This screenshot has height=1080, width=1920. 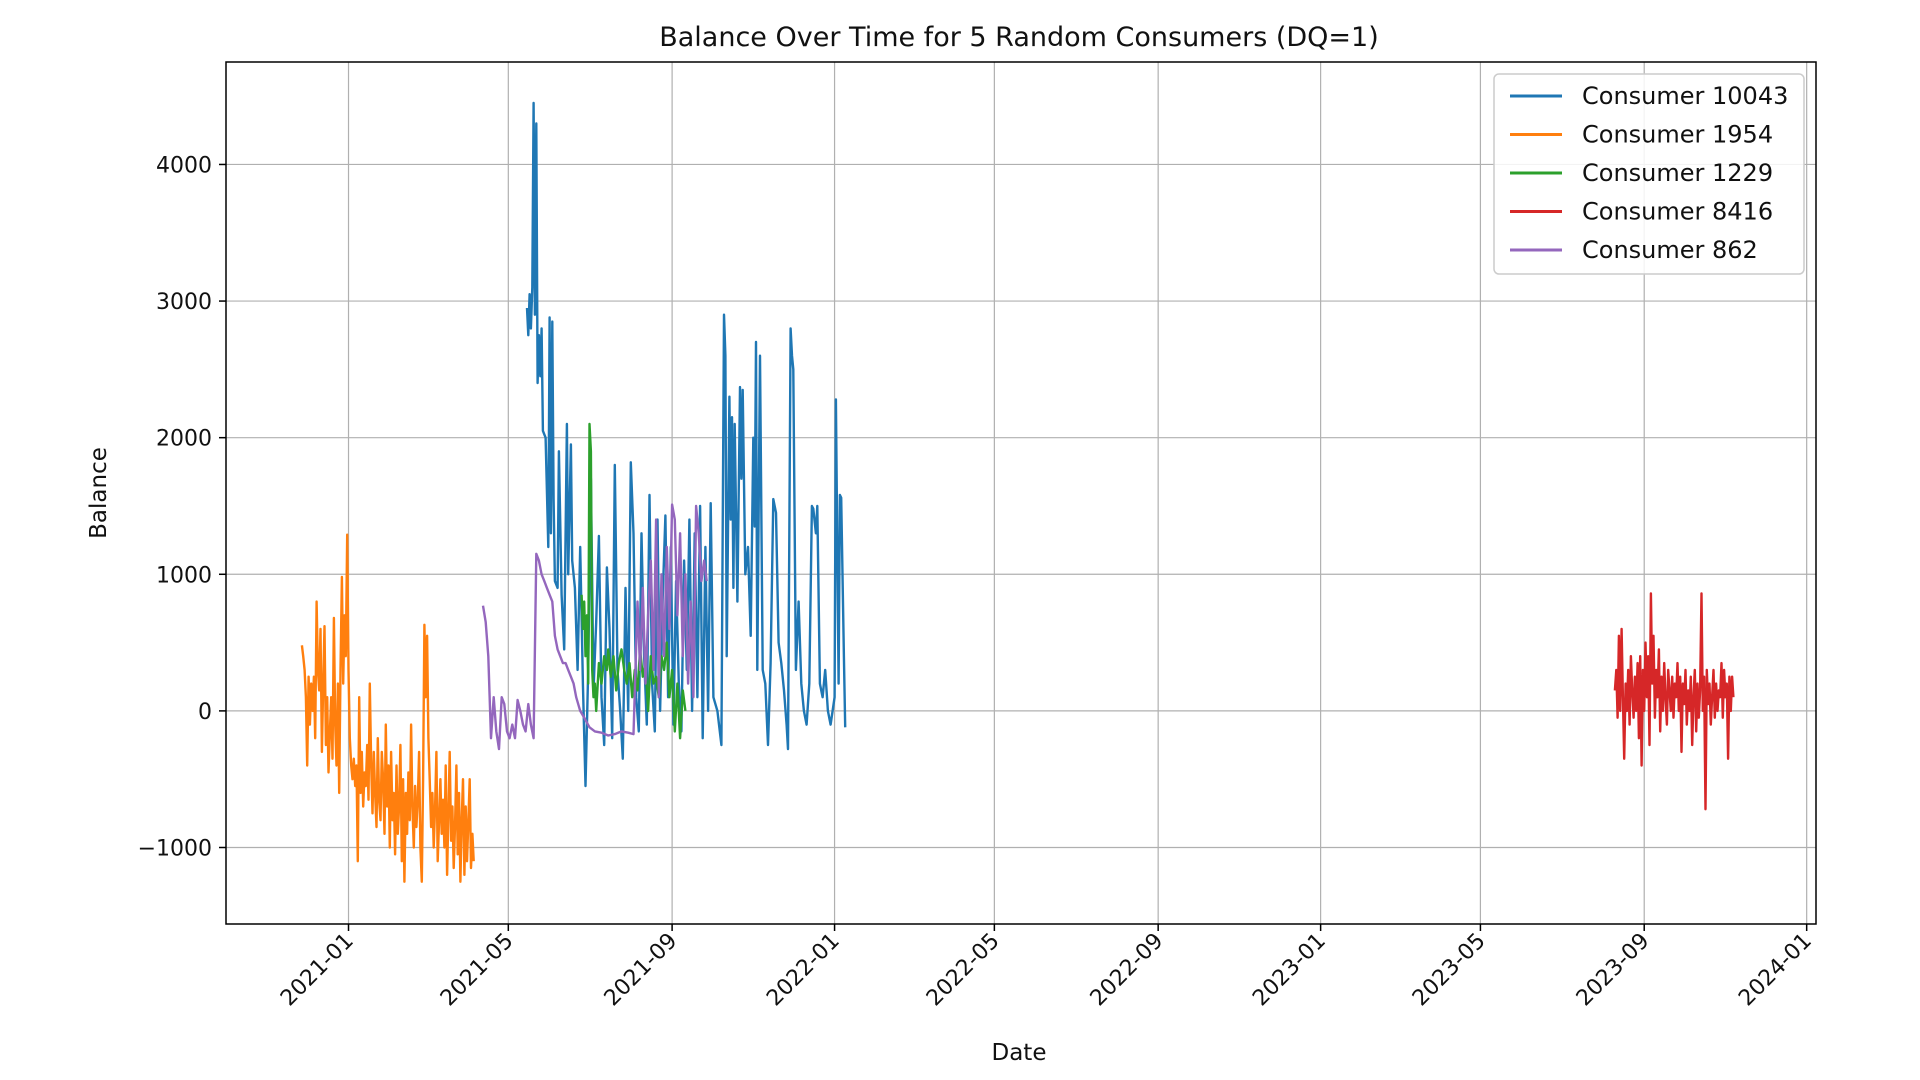 I want to click on y-tick-label: 0, so click(x=205, y=712).